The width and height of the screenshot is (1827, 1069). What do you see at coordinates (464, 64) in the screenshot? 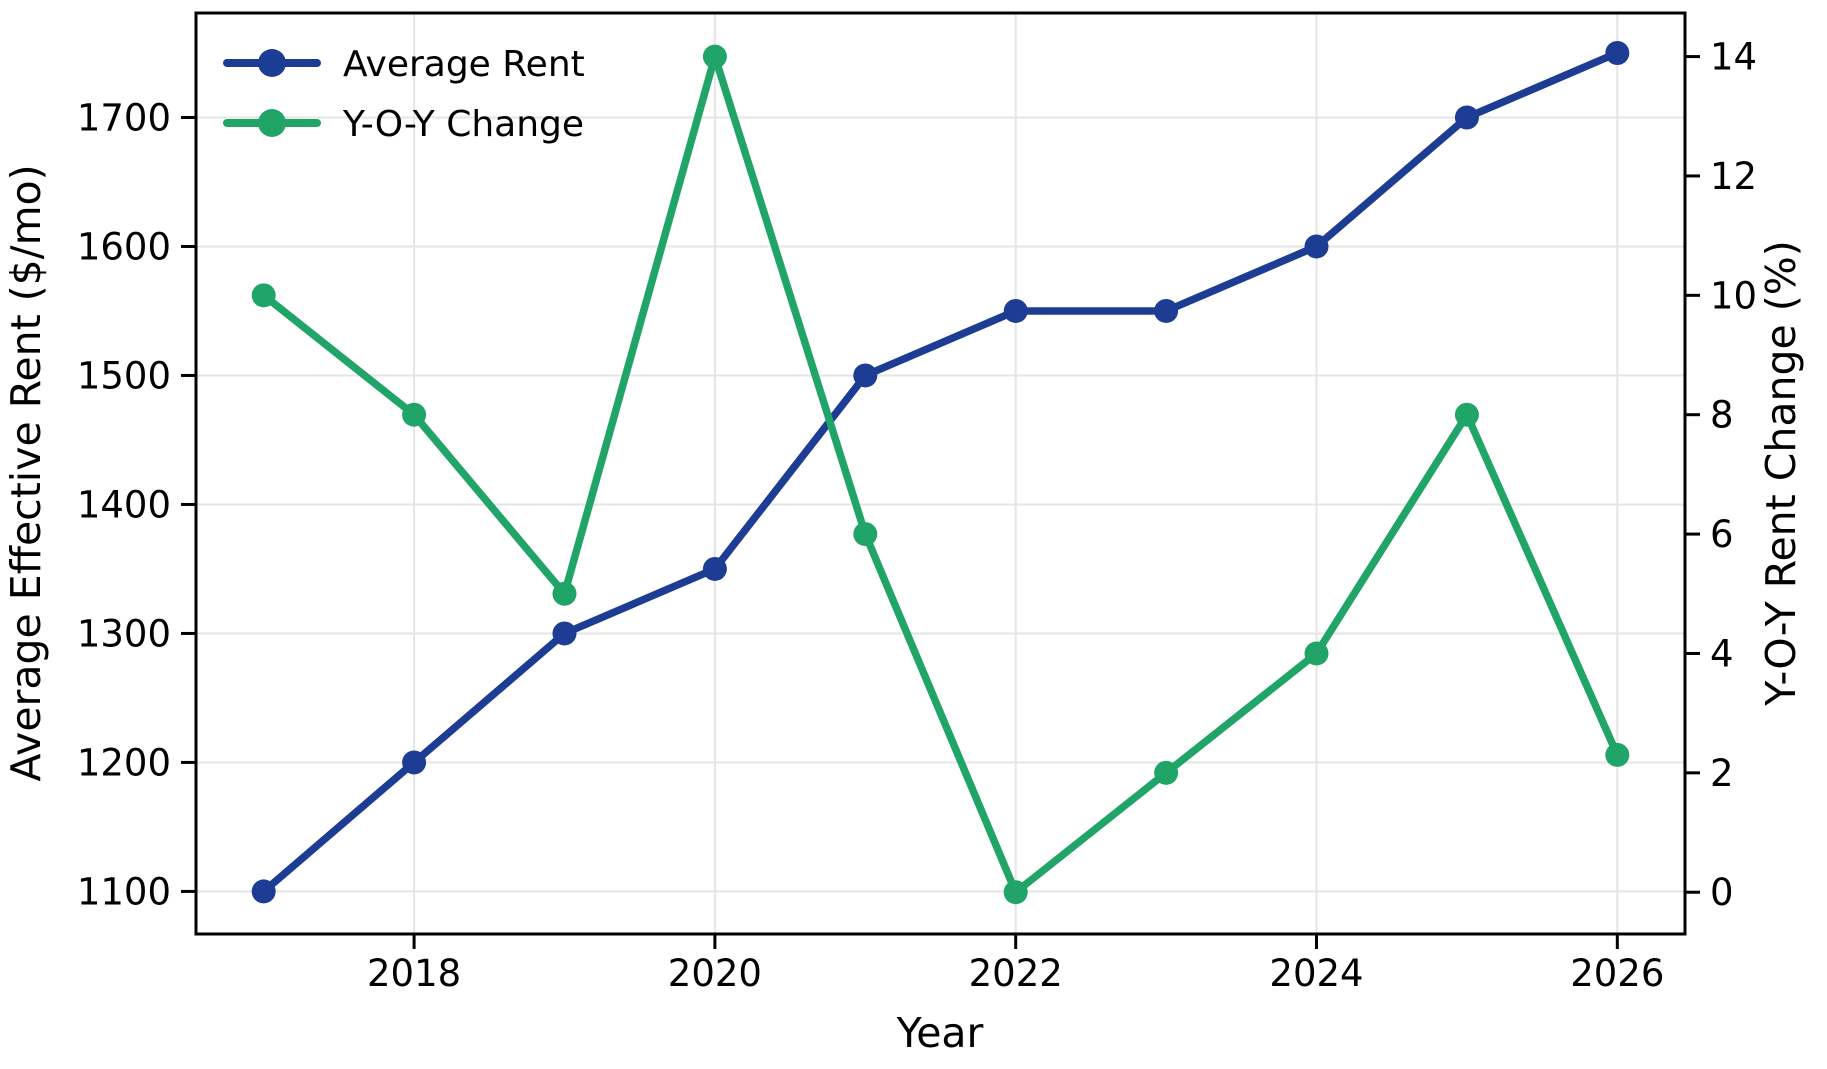
I see `legend-label-average-rent: Average Rent` at bounding box center [464, 64].